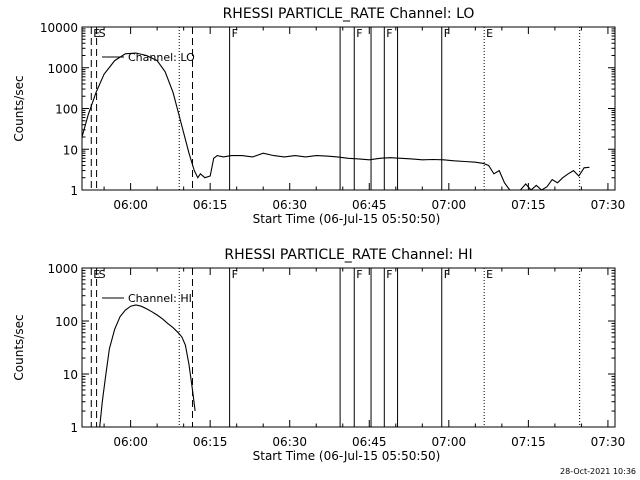 Image resolution: width=640 pixels, height=480 pixels. What do you see at coordinates (19, 108) in the screenshot?
I see `p1-y-axis-label: Counts/sec` at bounding box center [19, 108].